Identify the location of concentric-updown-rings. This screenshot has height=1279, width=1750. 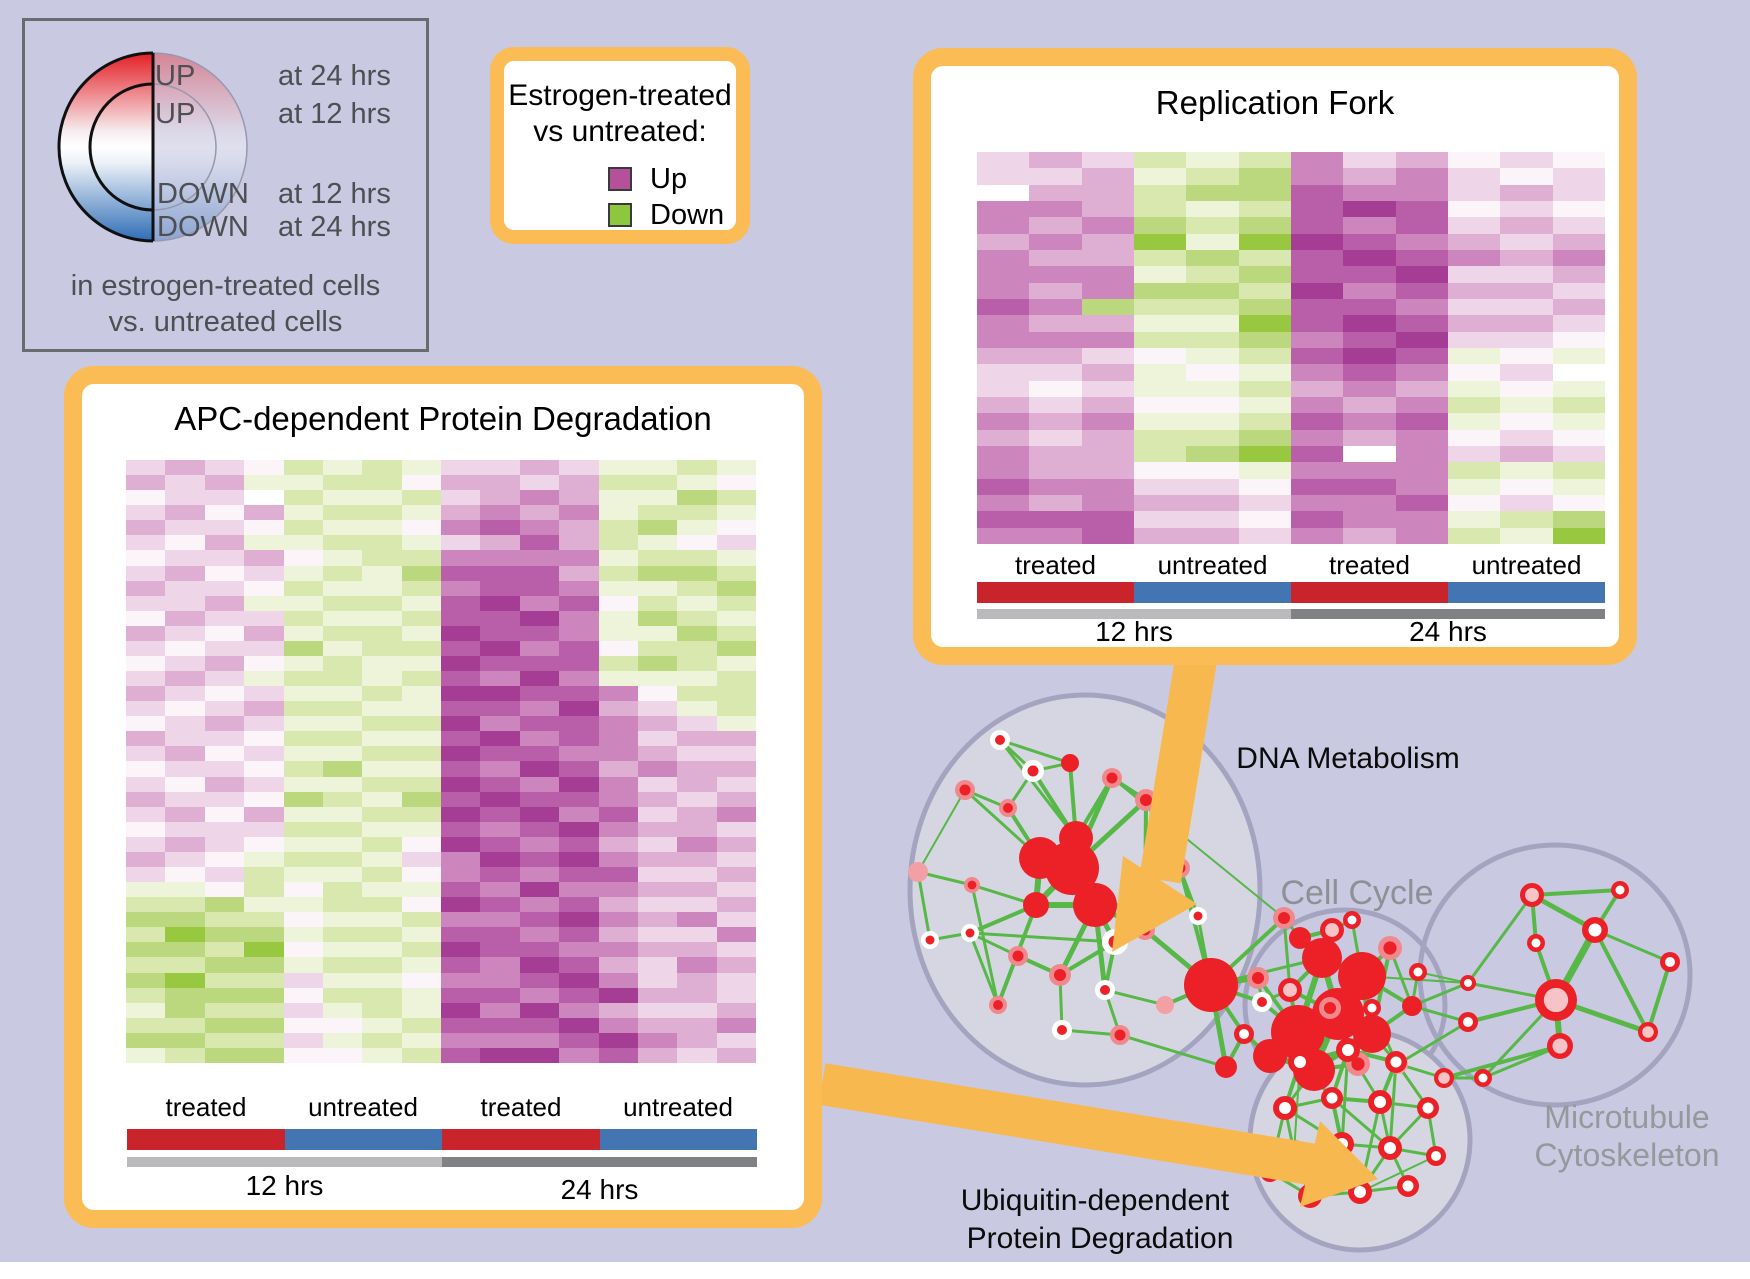
(153, 147).